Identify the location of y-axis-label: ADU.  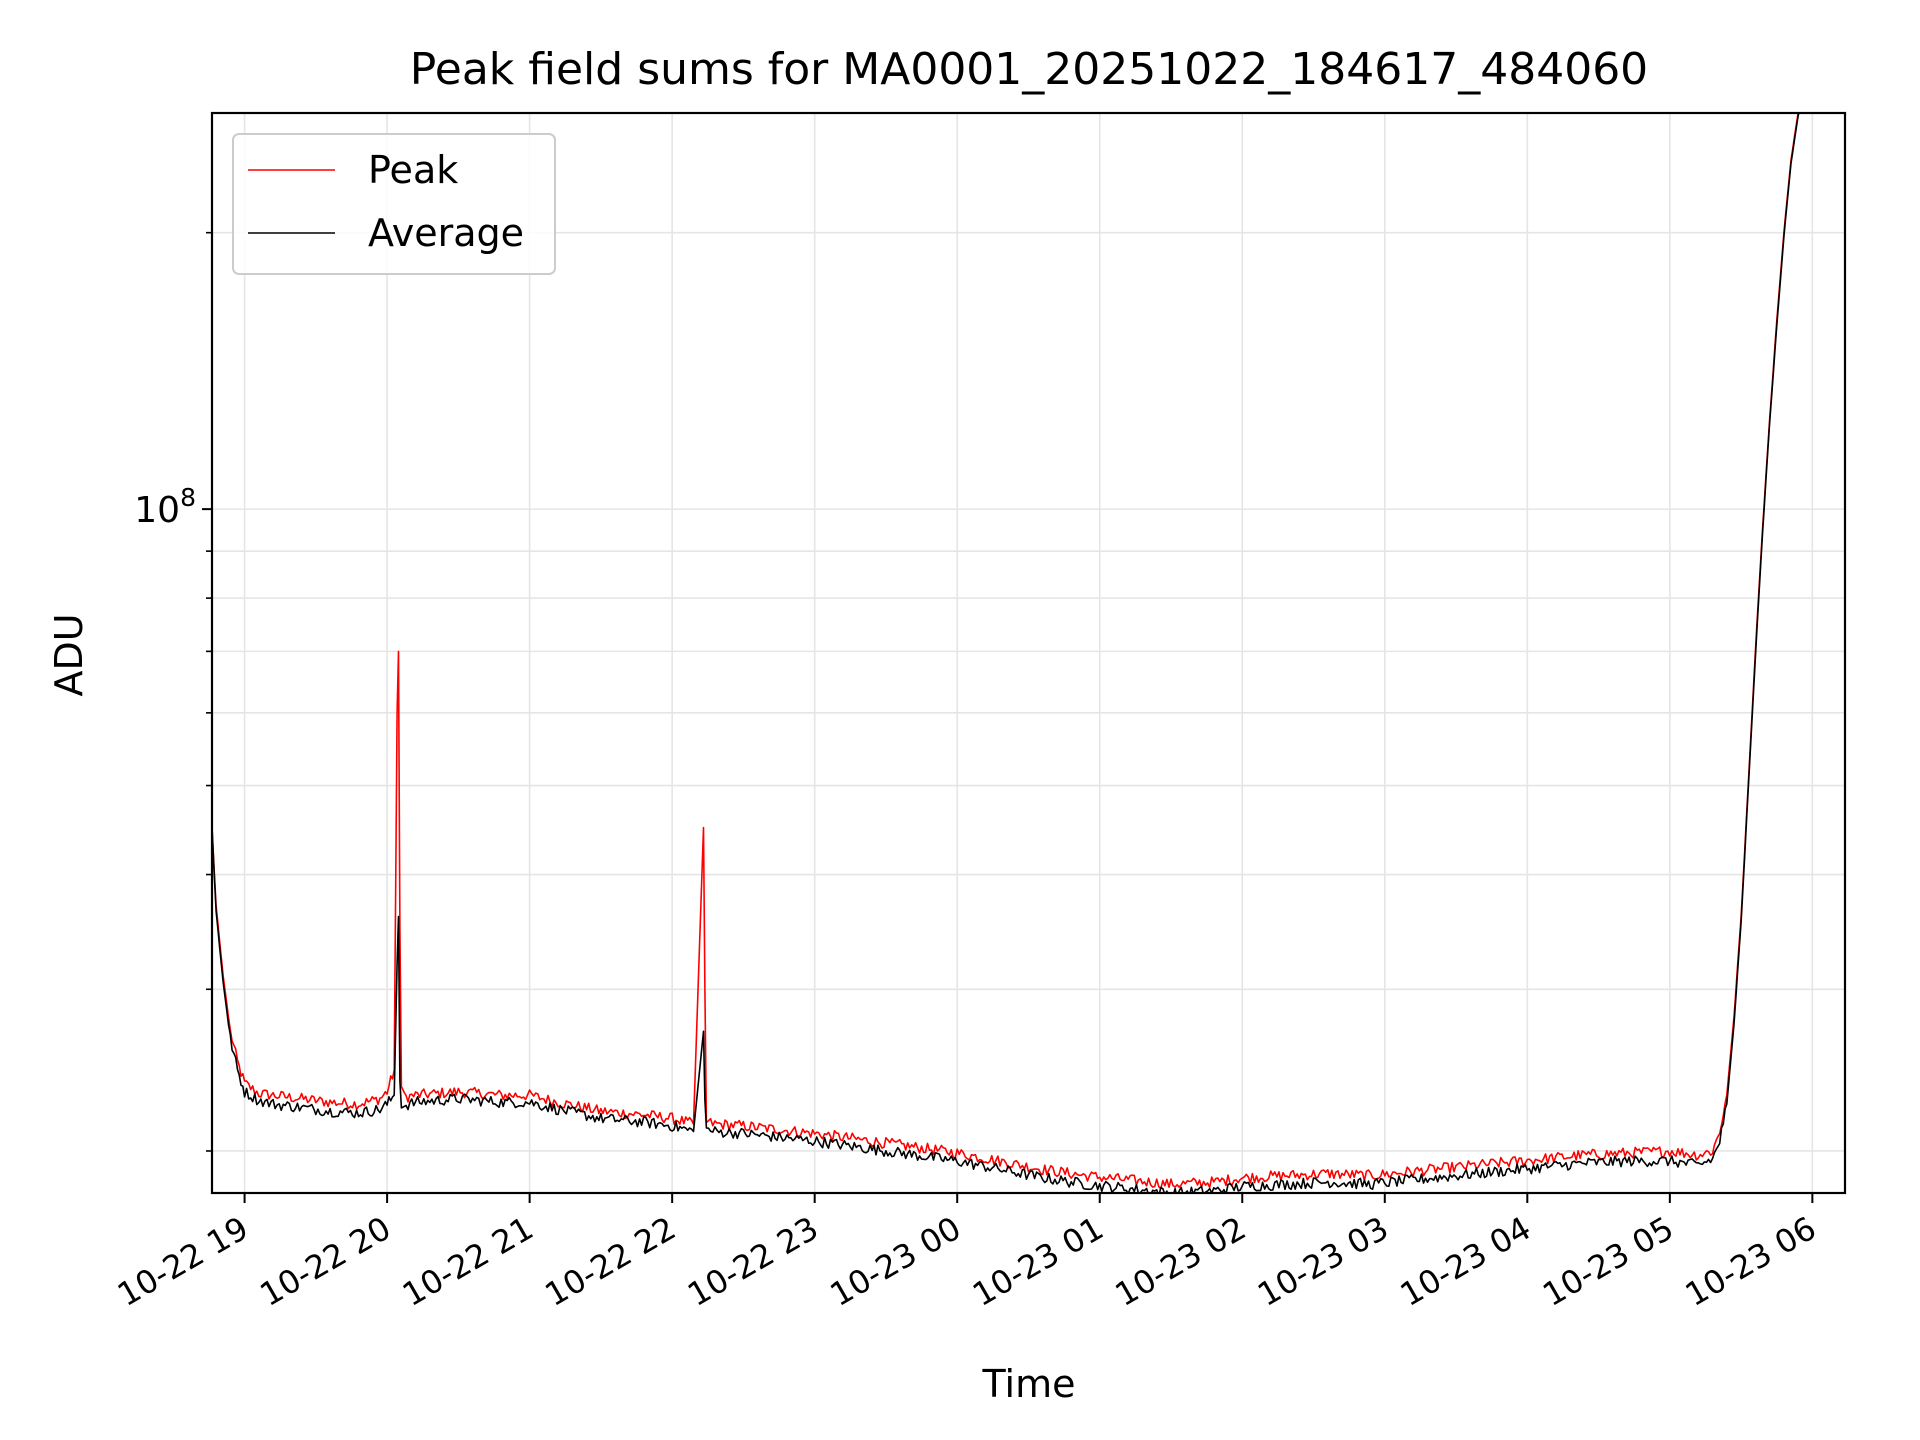
(69, 654).